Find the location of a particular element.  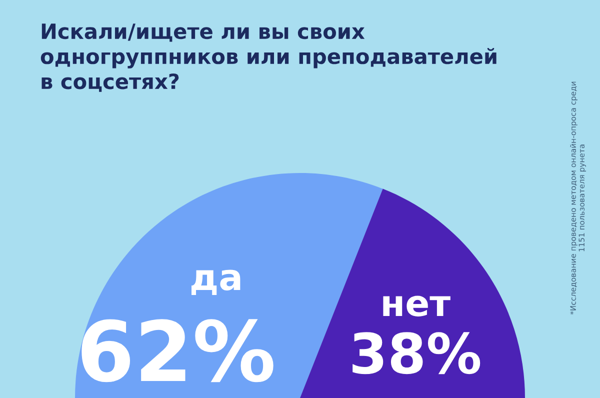

data-label: 38% is located at coordinates (416, 353).